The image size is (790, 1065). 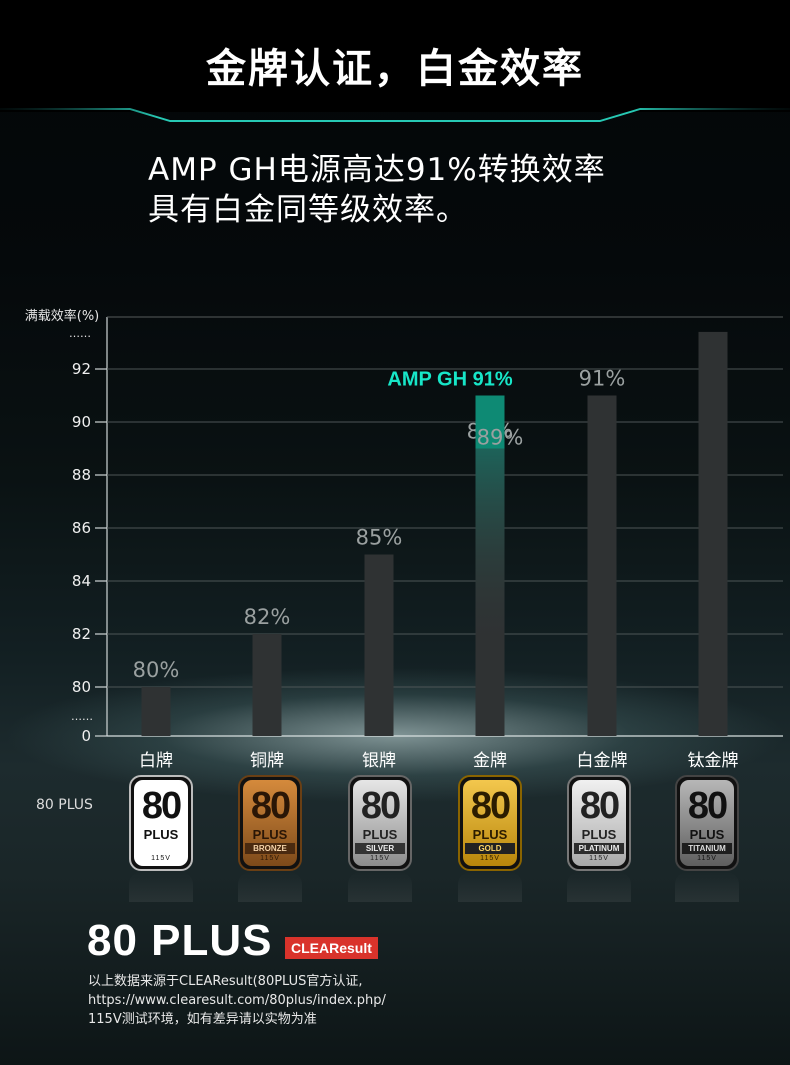 I want to click on badge-tier-text: PLATINUM, so click(x=599, y=848).